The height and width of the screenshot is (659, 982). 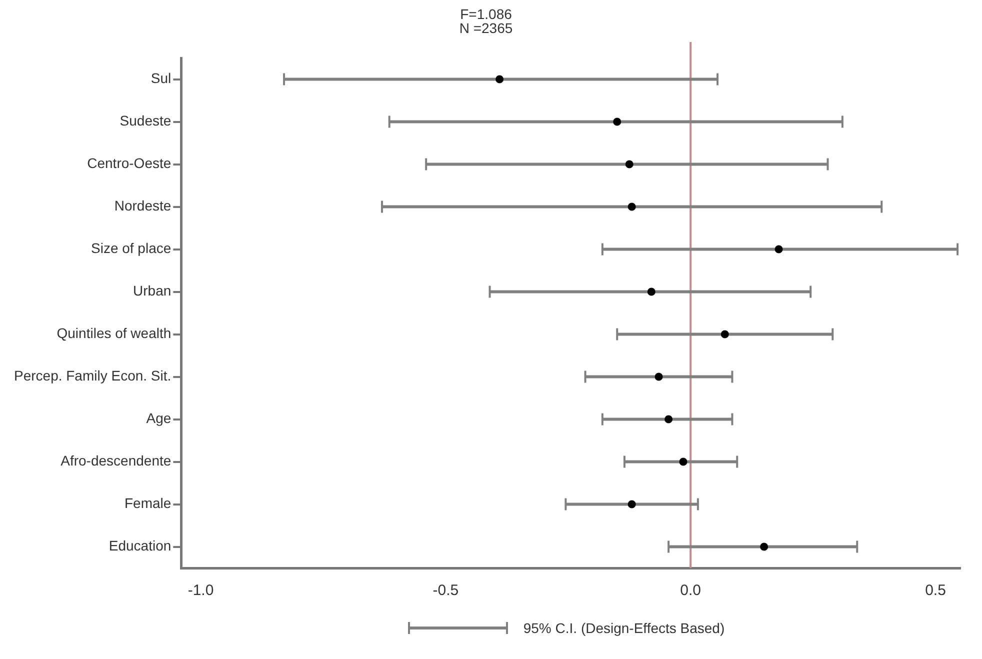 I want to click on y-tick-label: Centro-Oeste, so click(x=129, y=163).